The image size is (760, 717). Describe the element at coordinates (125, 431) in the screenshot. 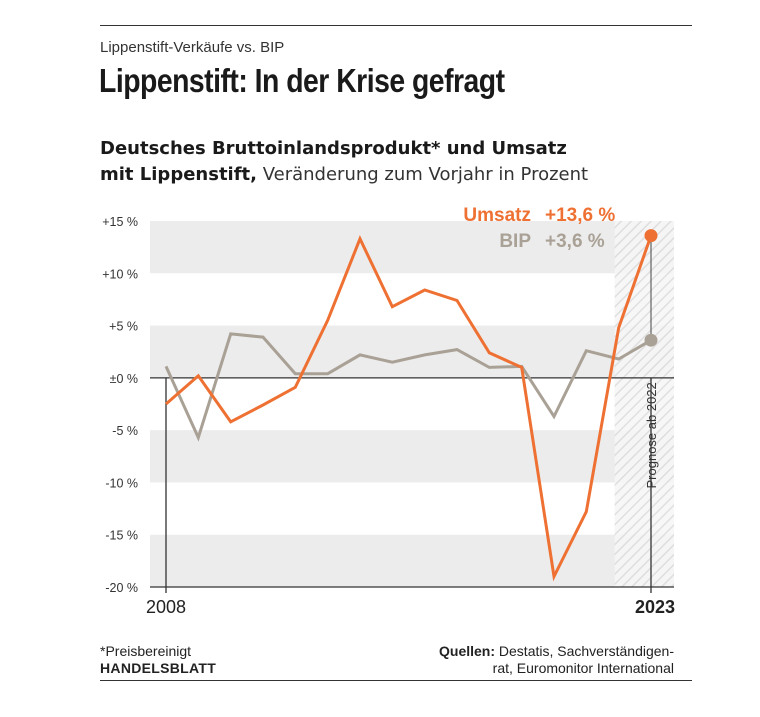

I see `y-tick-label: -5 %` at that location.